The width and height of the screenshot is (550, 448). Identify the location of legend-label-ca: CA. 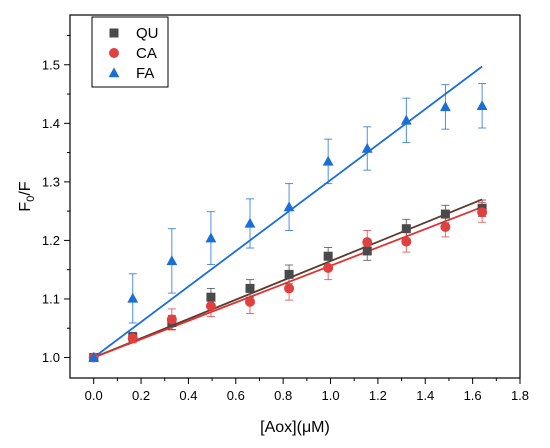
(146, 53).